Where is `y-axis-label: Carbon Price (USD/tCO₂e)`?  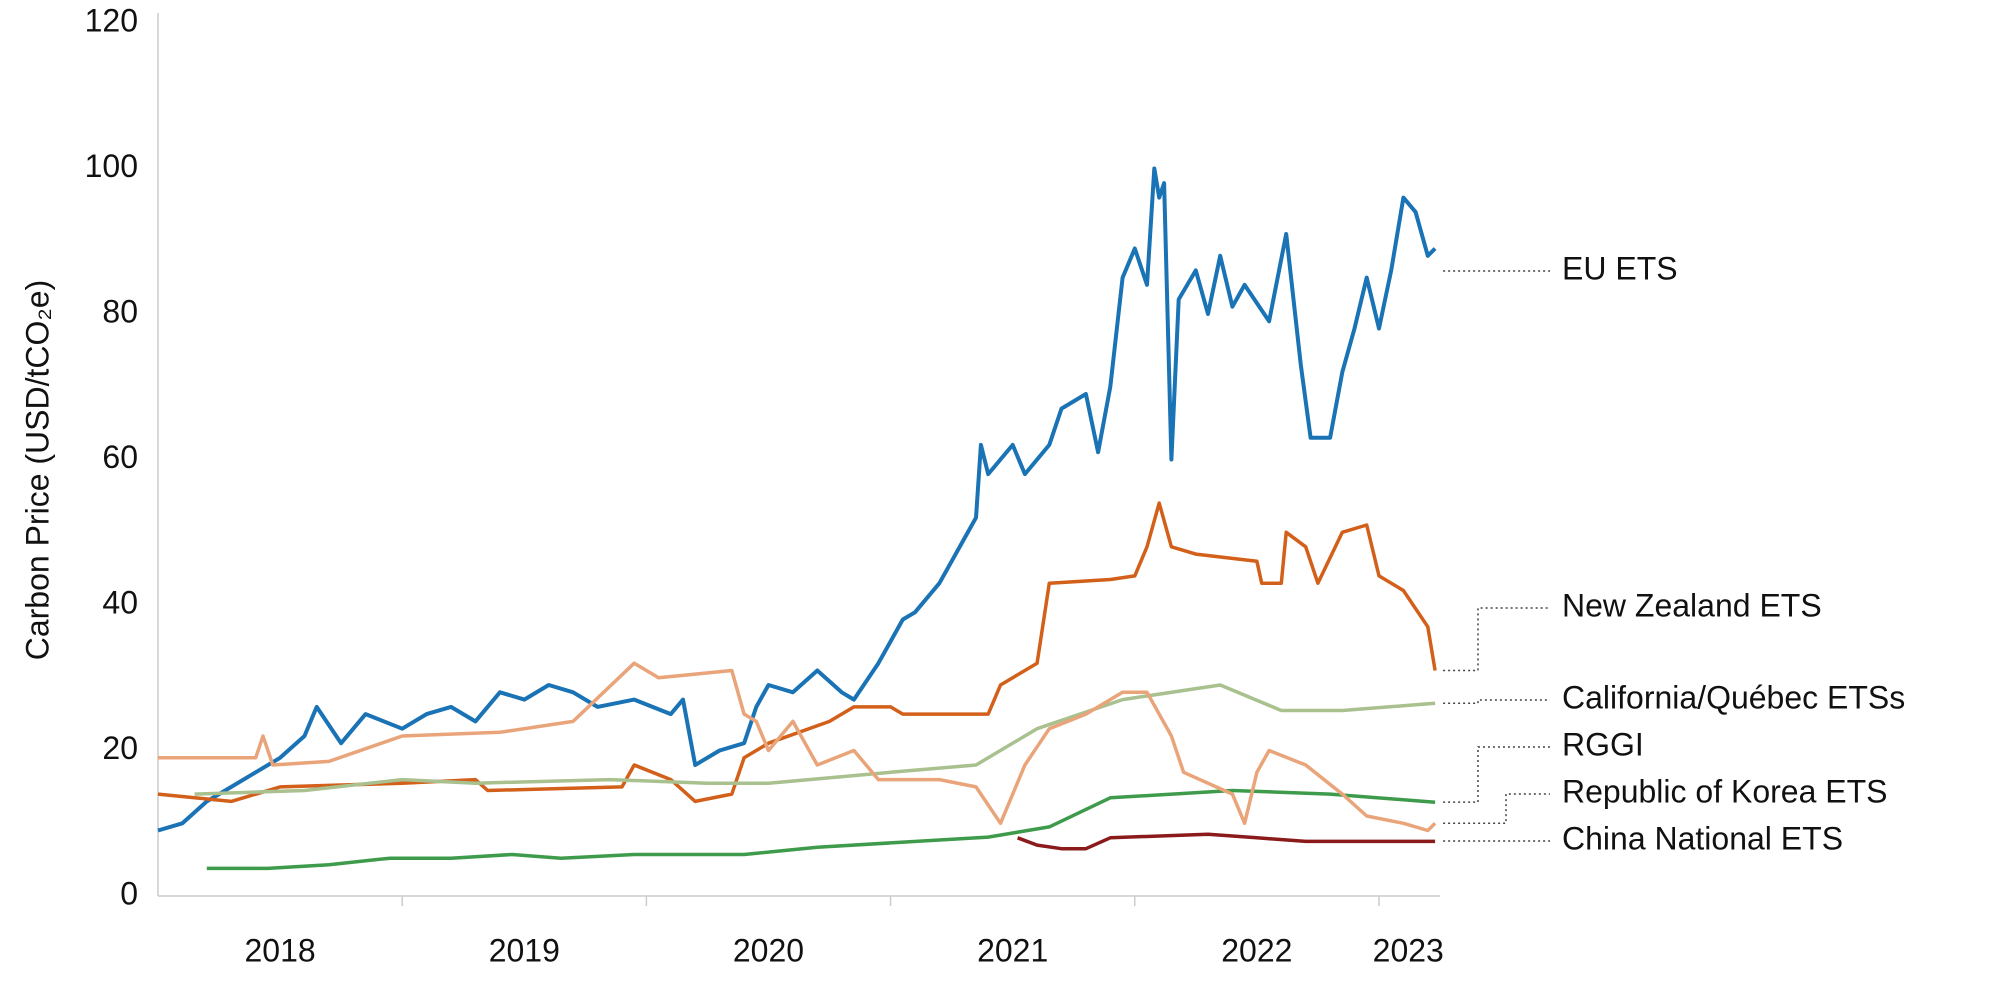 y-axis-label: Carbon Price (USD/tCO₂e) is located at coordinates (37, 470).